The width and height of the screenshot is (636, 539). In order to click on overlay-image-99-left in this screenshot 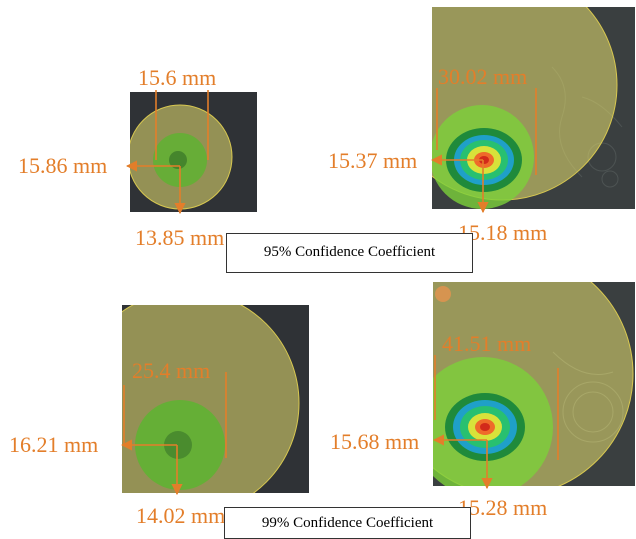, I will do `click(215, 399)`.